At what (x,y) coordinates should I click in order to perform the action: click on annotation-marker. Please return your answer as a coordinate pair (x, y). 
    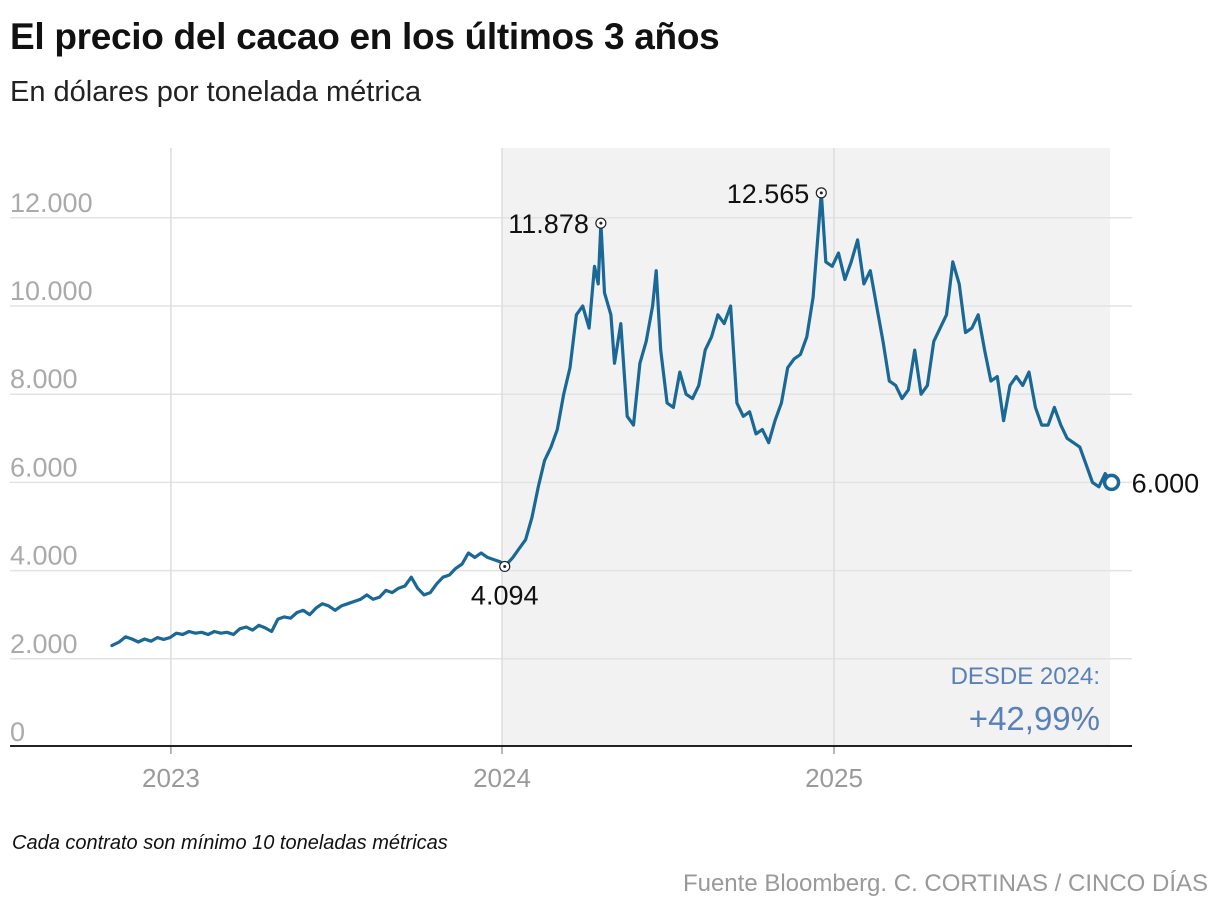
    Looking at the image, I should click on (1111, 482).